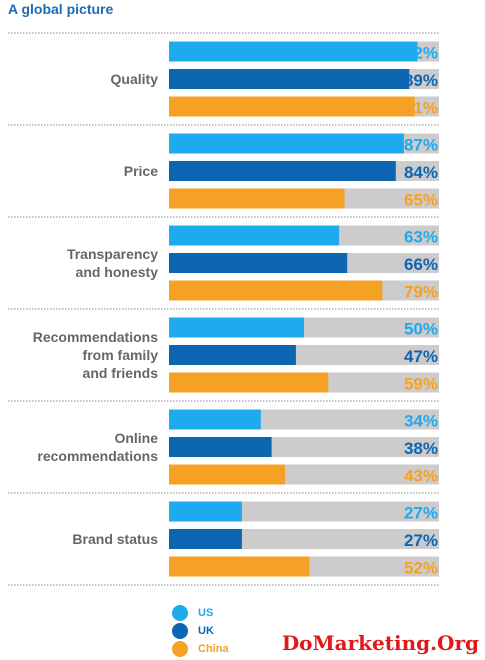 The image size is (485, 660). Describe the element at coordinates (115, 539) in the screenshot. I see `category-label: Brand status` at that location.